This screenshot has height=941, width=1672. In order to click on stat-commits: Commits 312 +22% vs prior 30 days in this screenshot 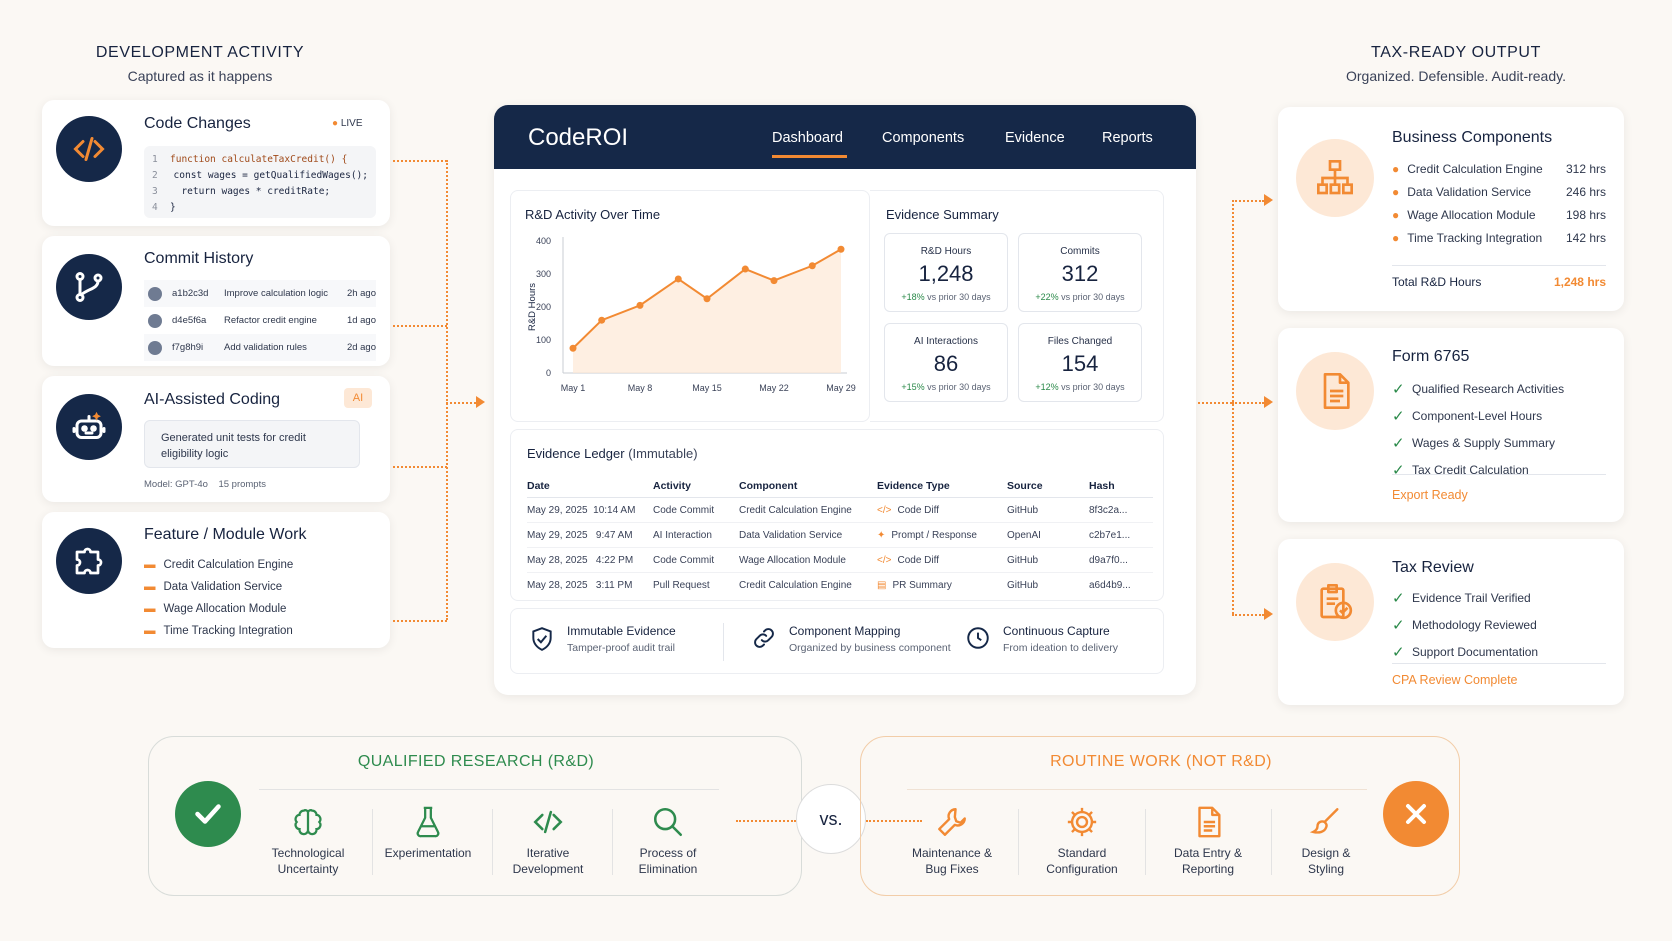, I will do `click(1080, 272)`.